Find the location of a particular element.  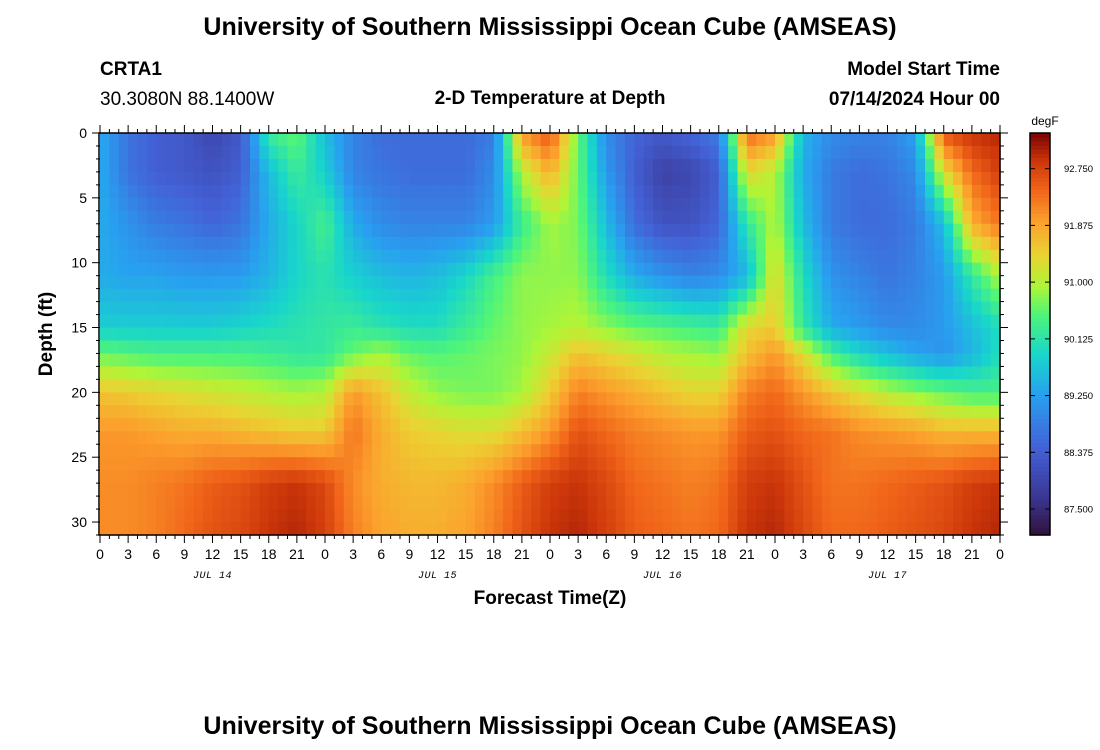

colorbar-unit: degF is located at coordinates (1044, 121).